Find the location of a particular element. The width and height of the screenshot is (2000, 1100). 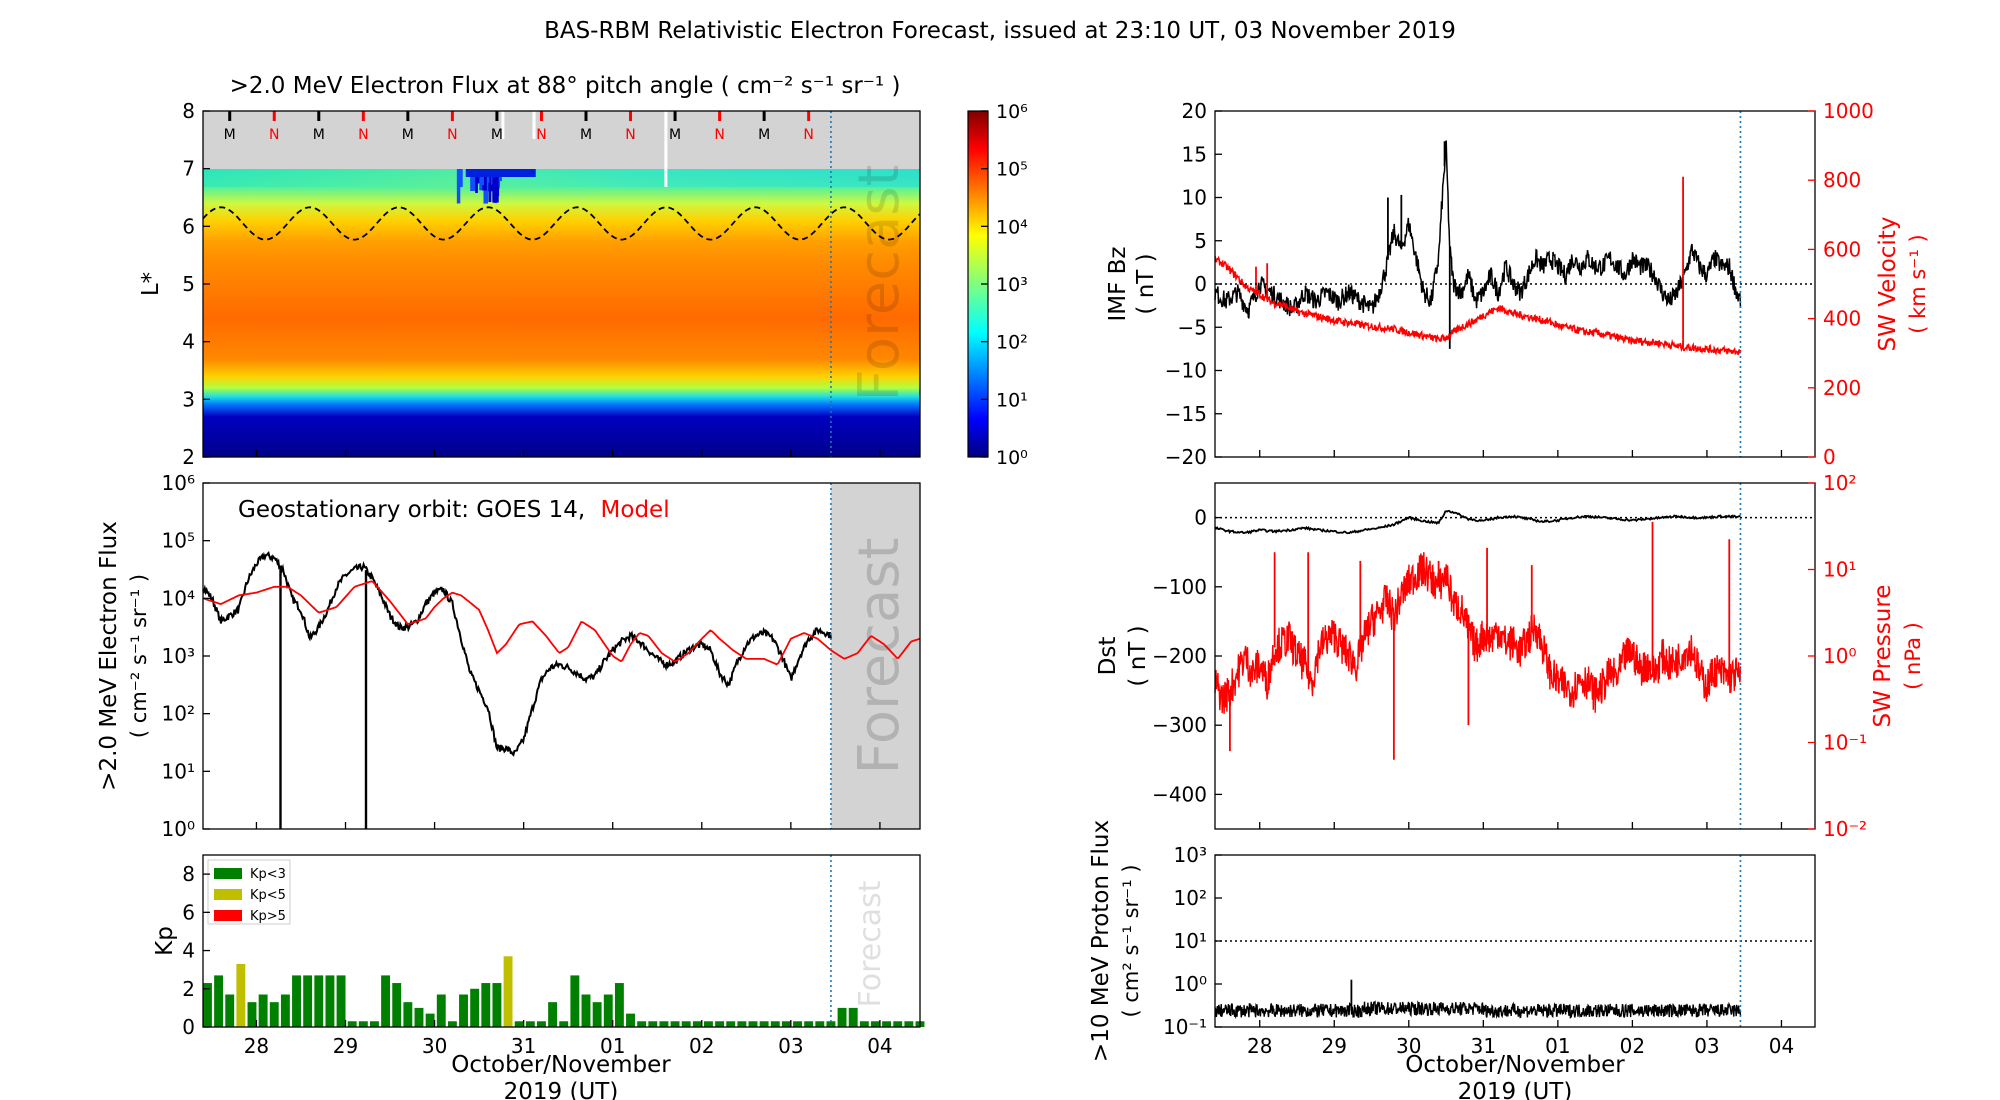

proton-y-axis: 10⁻¹ 10⁰ 10¹ 10² 10³ is located at coordinates (1192, 941).